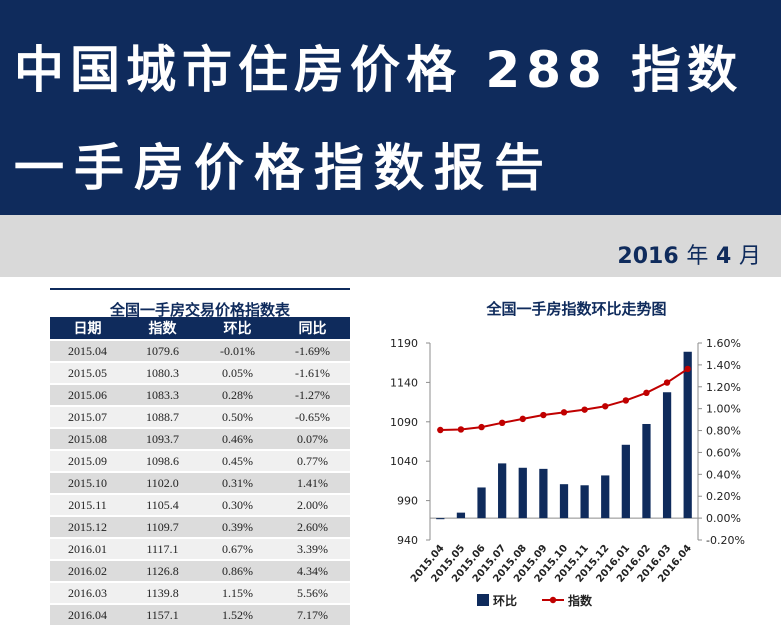 This screenshot has width=781, height=639. What do you see at coordinates (312, 592) in the screenshot?
I see `cell-yoy: 5.56%` at bounding box center [312, 592].